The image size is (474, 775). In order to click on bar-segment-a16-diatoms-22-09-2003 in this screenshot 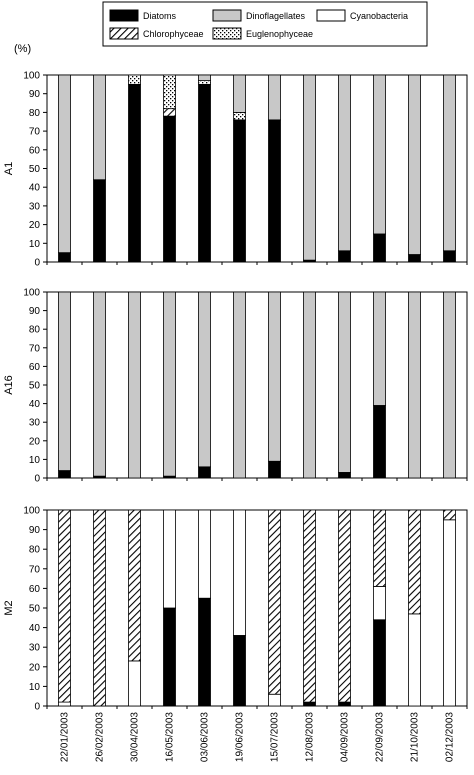, I will do `click(379, 442)`.